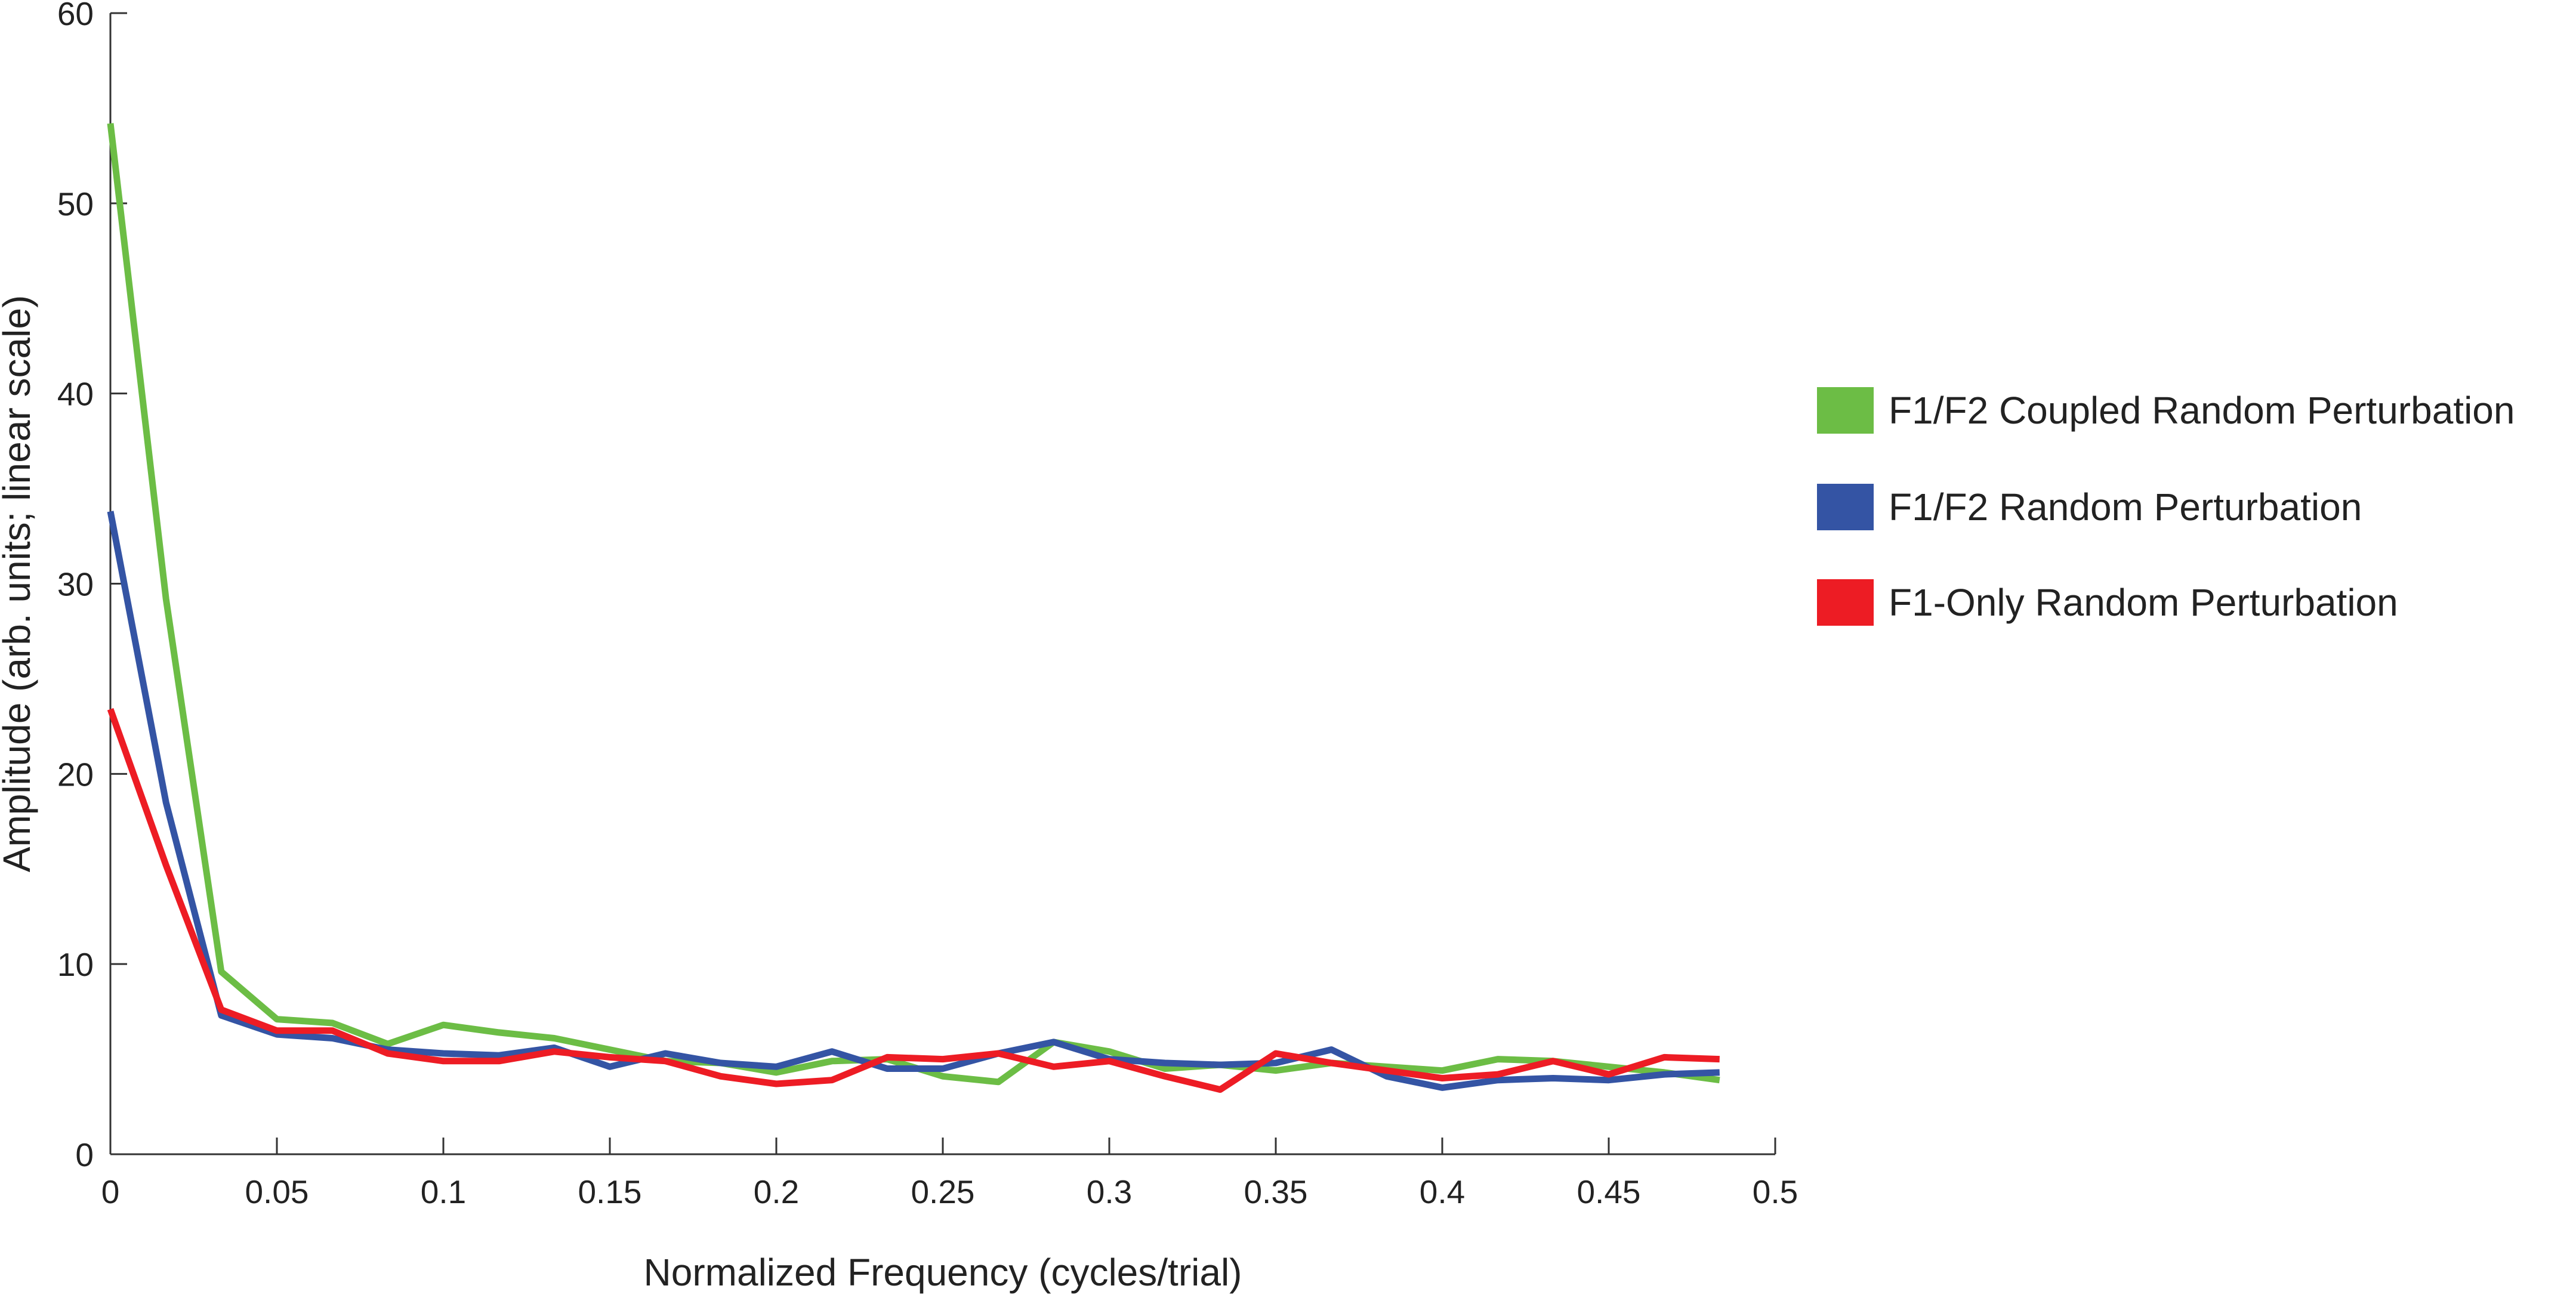  What do you see at coordinates (75, 204) in the screenshot?
I see `y-tick-label: 50` at bounding box center [75, 204].